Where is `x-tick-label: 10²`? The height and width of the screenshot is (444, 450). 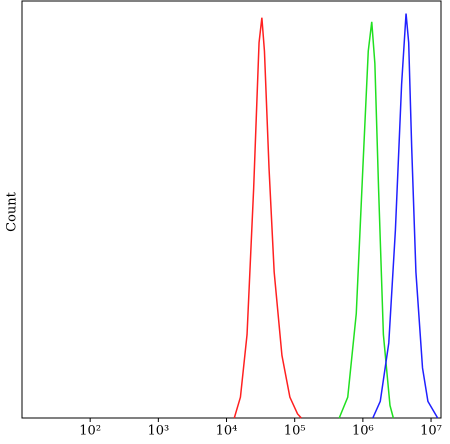
x-tick-label: 10² is located at coordinates (90, 431).